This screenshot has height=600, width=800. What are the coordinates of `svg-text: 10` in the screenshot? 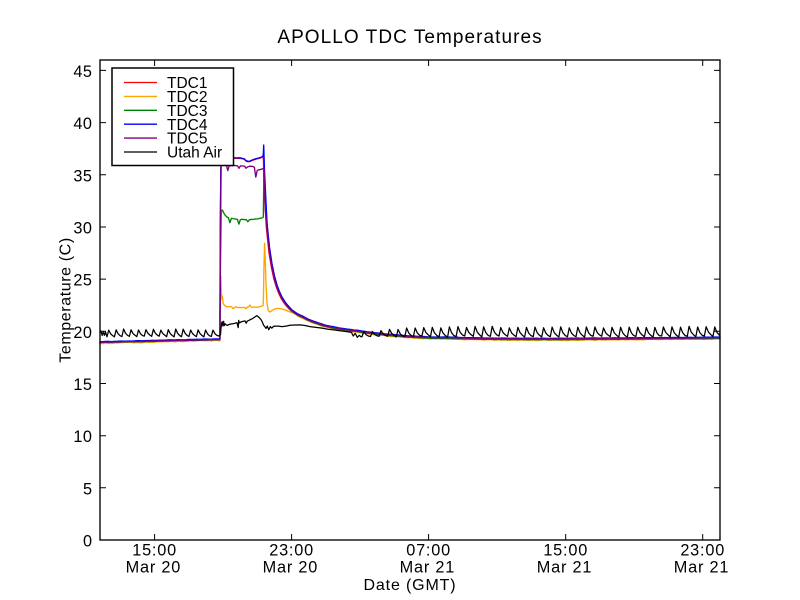 It's located at (82, 437).